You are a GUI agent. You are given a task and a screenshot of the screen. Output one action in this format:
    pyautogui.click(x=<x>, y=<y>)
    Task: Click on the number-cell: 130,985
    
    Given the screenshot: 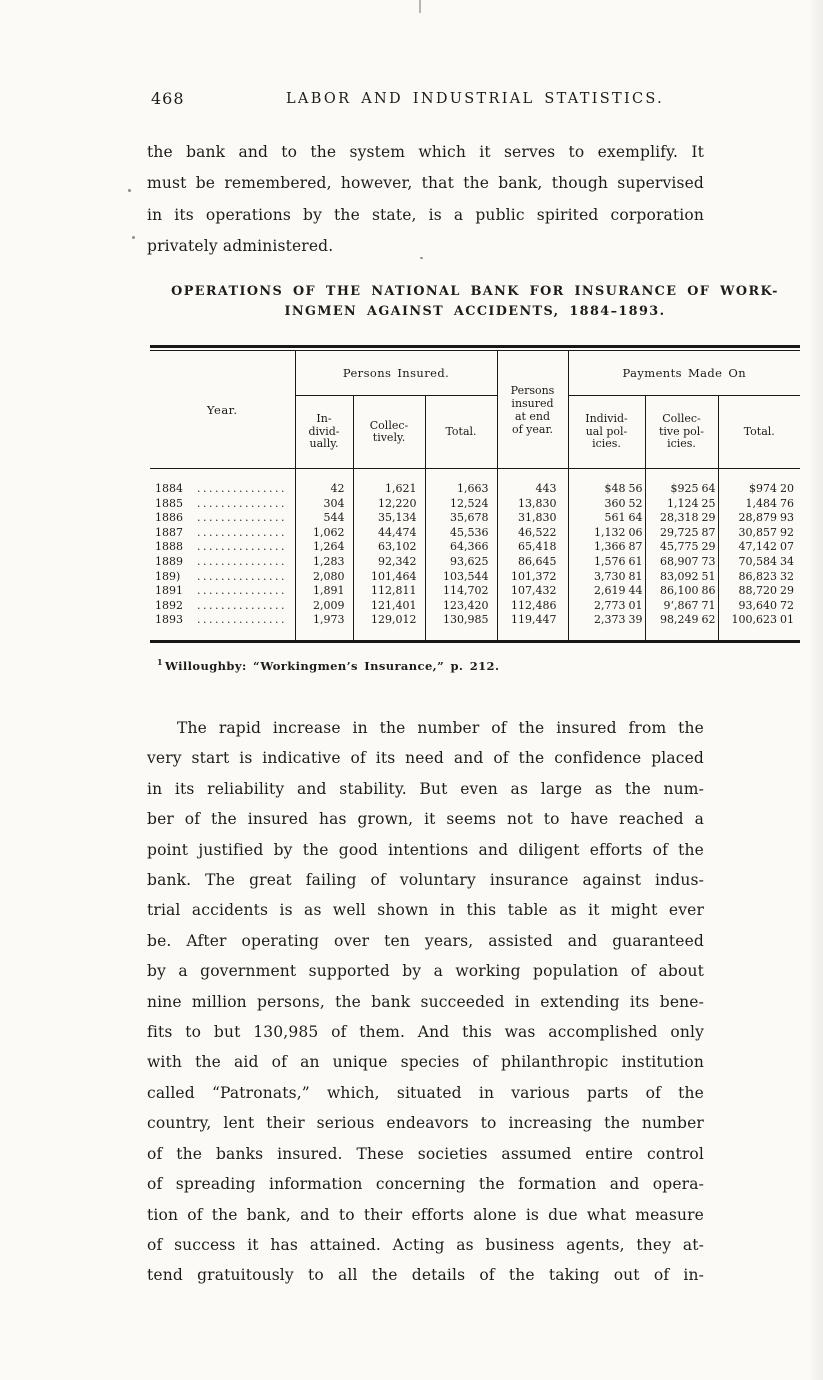 What is the action you would take?
    pyautogui.click(x=461, y=627)
    